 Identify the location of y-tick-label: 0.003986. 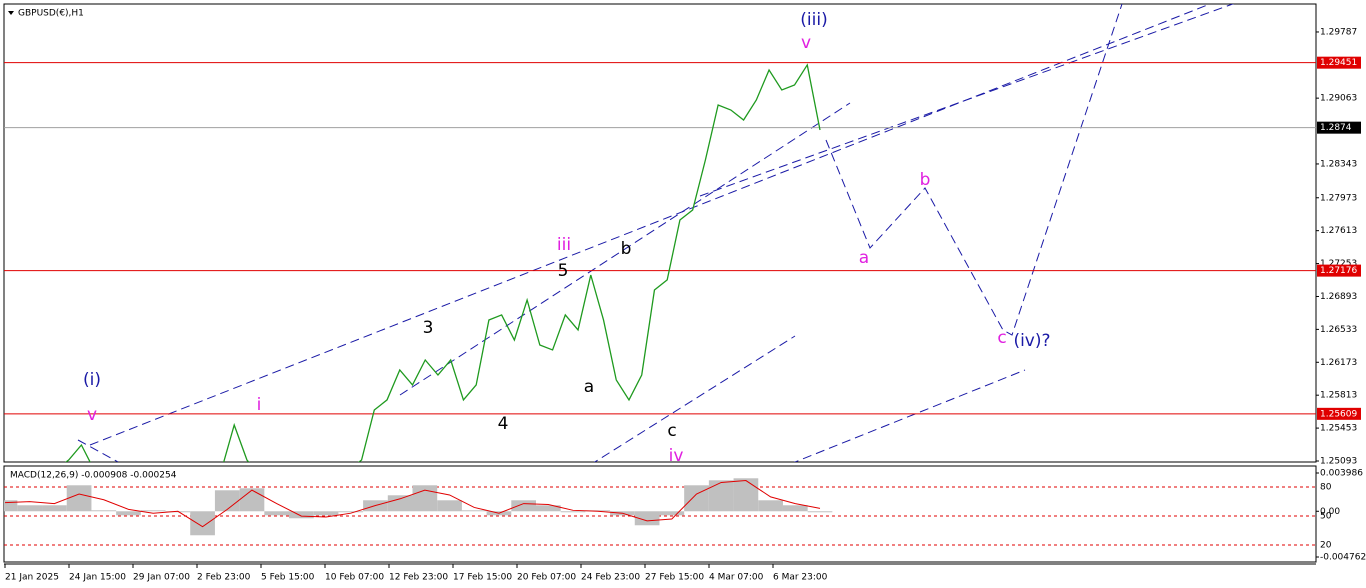
(1341, 473).